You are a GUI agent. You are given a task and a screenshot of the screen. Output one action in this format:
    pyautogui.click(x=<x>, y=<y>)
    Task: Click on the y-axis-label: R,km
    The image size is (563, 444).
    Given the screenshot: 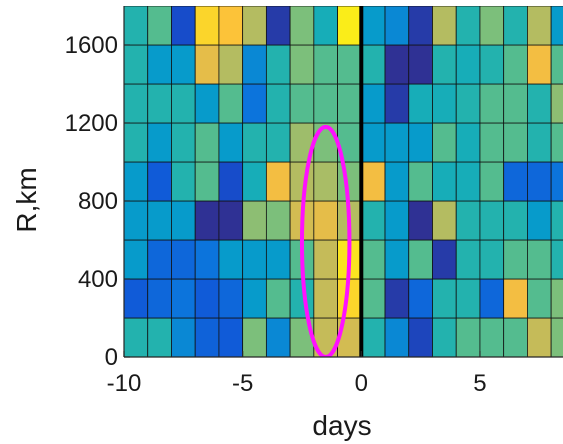 What is the action you would take?
    pyautogui.click(x=26, y=199)
    